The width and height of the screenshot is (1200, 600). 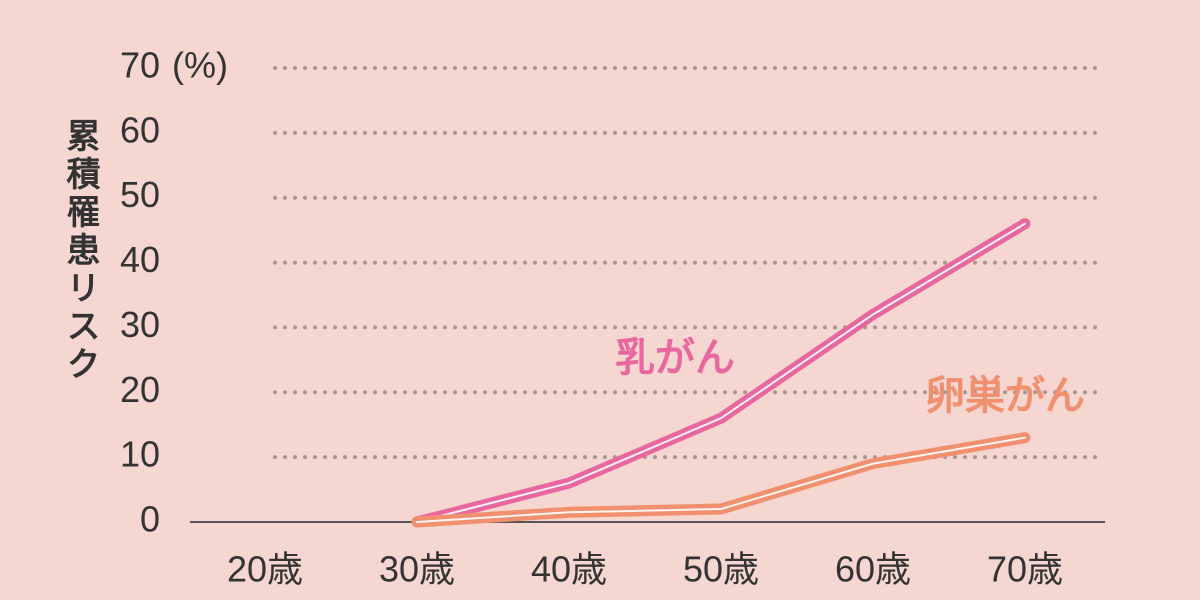 What do you see at coordinates (1025, 569) in the screenshot?
I see `x-tick-label: 70歳` at bounding box center [1025, 569].